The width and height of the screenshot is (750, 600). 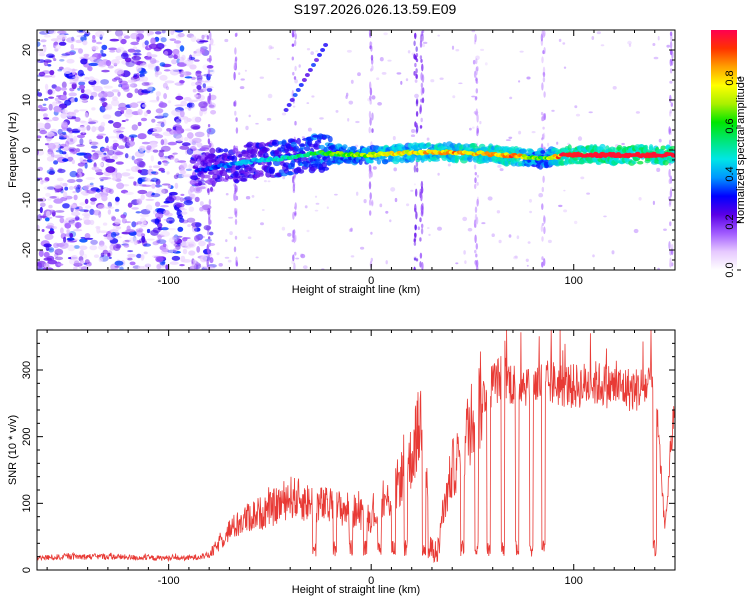 What do you see at coordinates (730, 125) in the screenshot?
I see `colorbar-tick-label: 0.6` at bounding box center [730, 125].